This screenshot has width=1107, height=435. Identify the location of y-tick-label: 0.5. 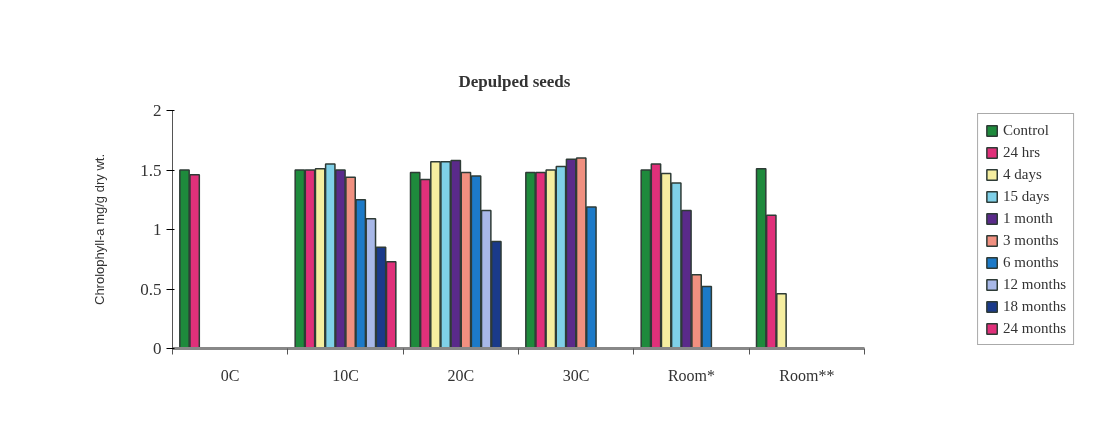
(151, 289).